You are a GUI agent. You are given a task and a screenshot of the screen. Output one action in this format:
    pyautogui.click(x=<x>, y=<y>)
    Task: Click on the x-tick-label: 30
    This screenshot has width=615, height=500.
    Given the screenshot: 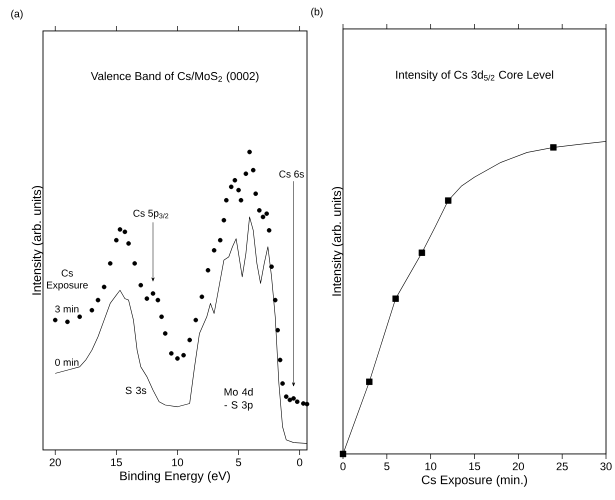 What is the action you would take?
    pyautogui.click(x=606, y=466)
    